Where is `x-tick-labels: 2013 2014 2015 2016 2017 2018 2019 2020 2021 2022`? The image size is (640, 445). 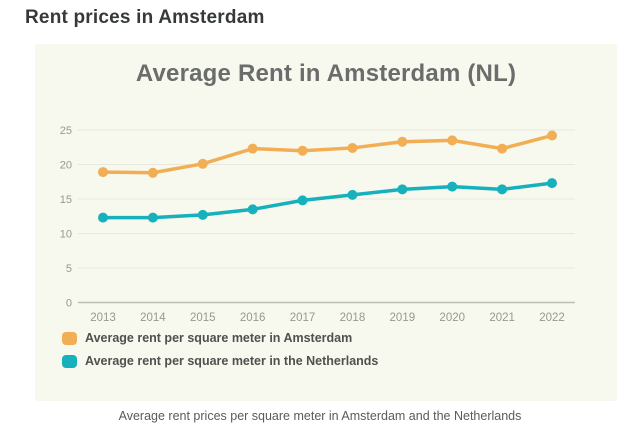
x-tick-labels: 2013 2014 2015 2016 2017 2018 2019 2020 2021 2022 is located at coordinates (327, 318).